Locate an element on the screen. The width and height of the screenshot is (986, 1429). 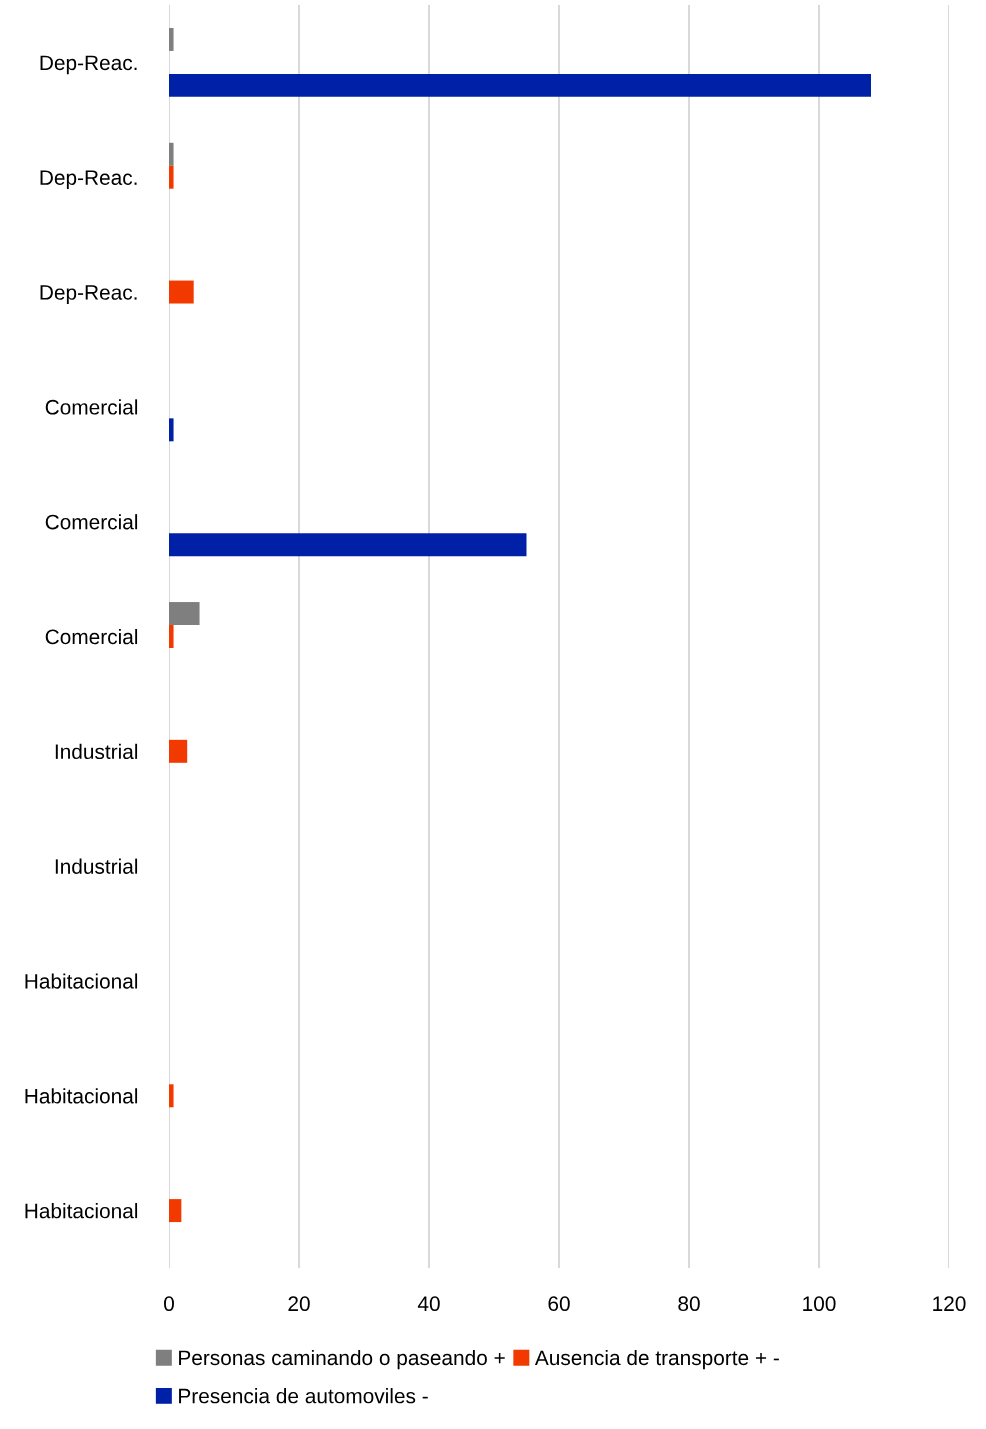
x-tick-label: 100 is located at coordinates (819, 1304).